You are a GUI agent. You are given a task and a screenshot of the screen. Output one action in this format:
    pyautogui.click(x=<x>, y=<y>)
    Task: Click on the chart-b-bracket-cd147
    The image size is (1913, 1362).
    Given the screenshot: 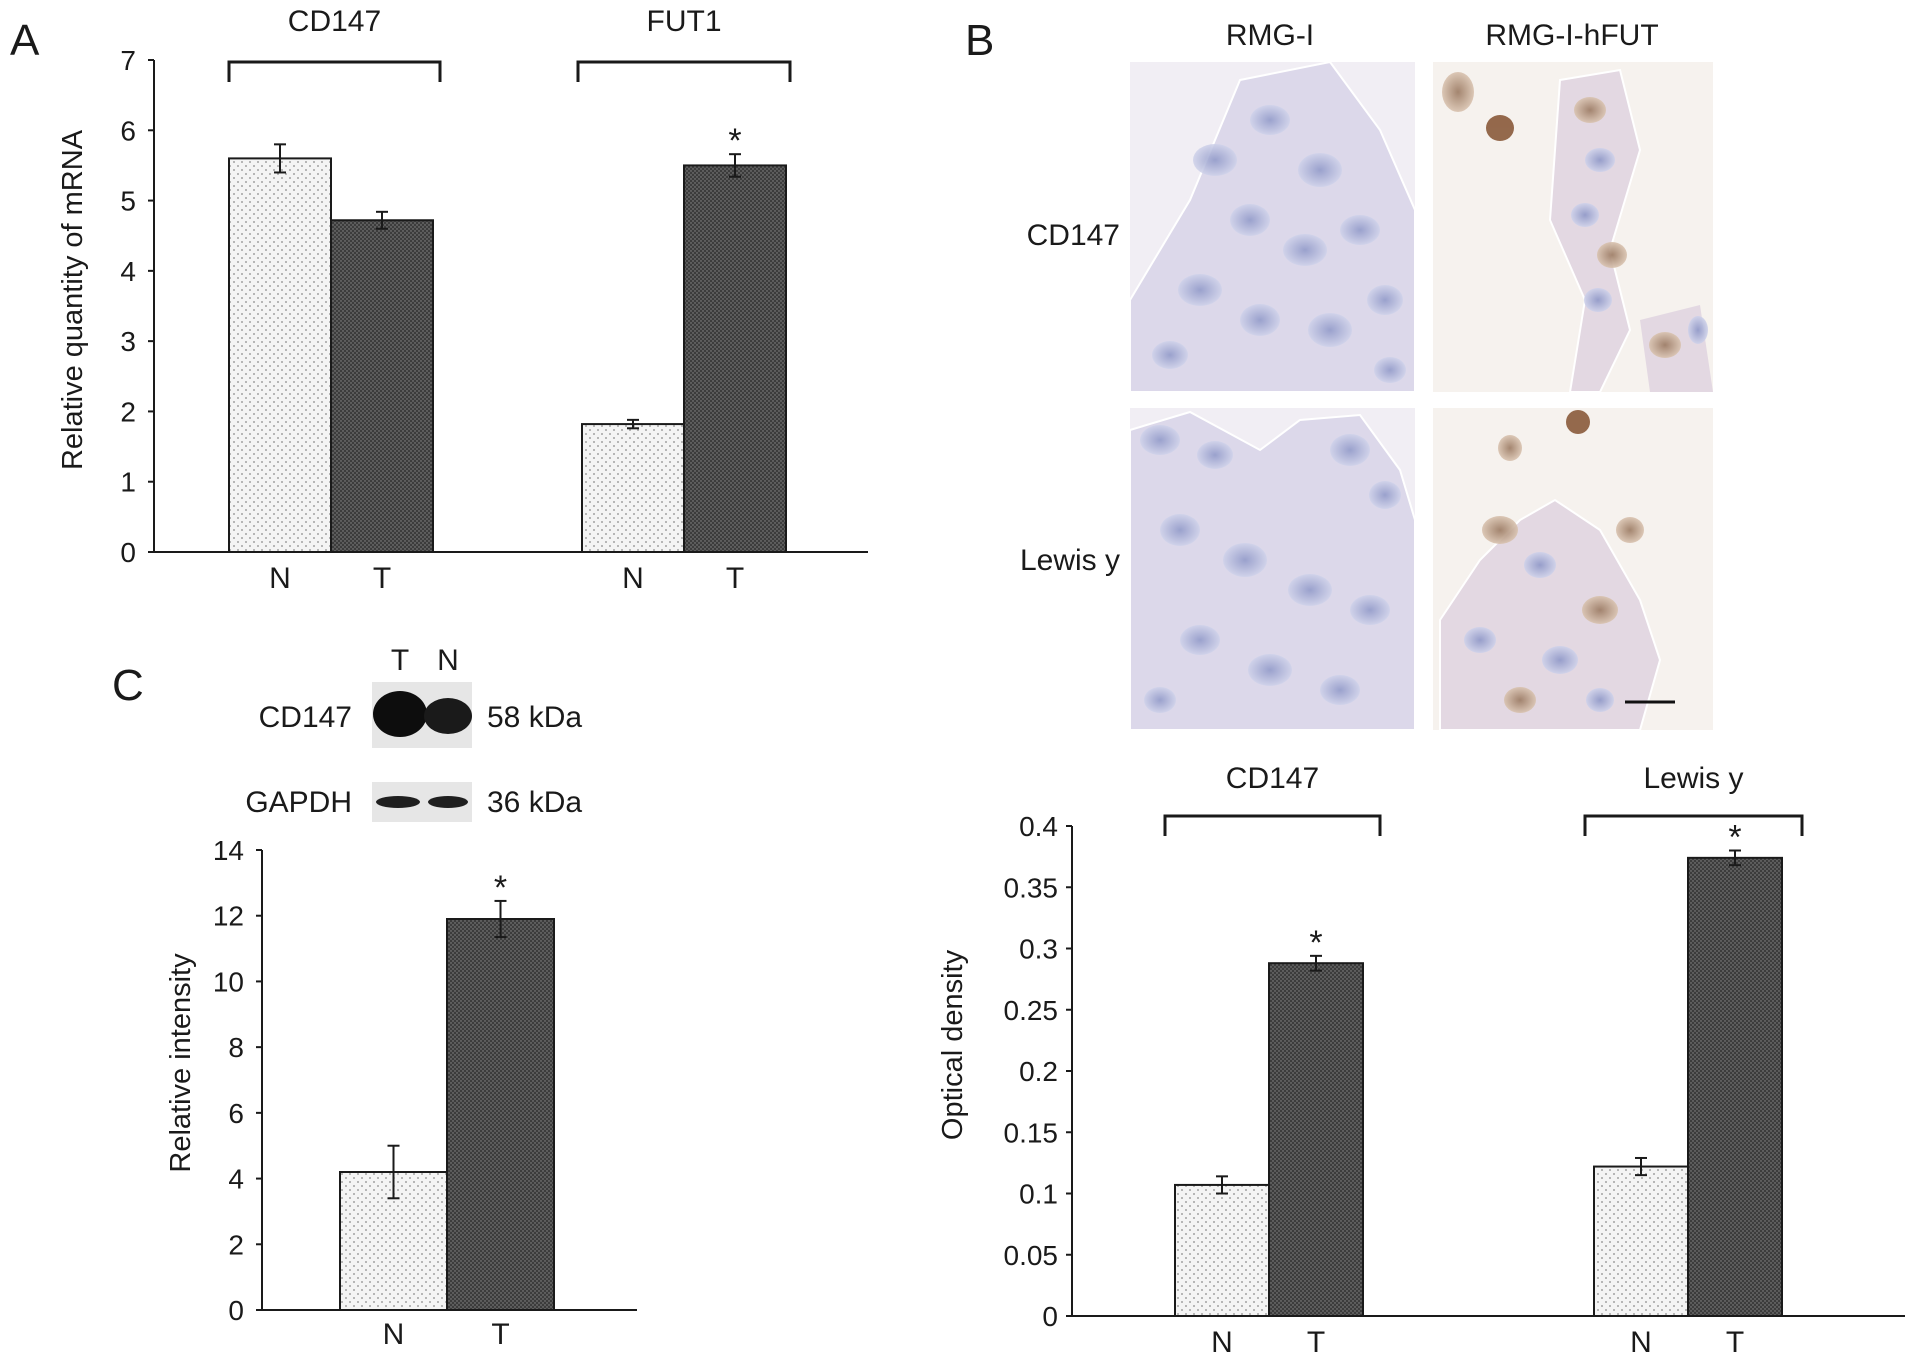 What is the action you would take?
    pyautogui.click(x=1272, y=825)
    